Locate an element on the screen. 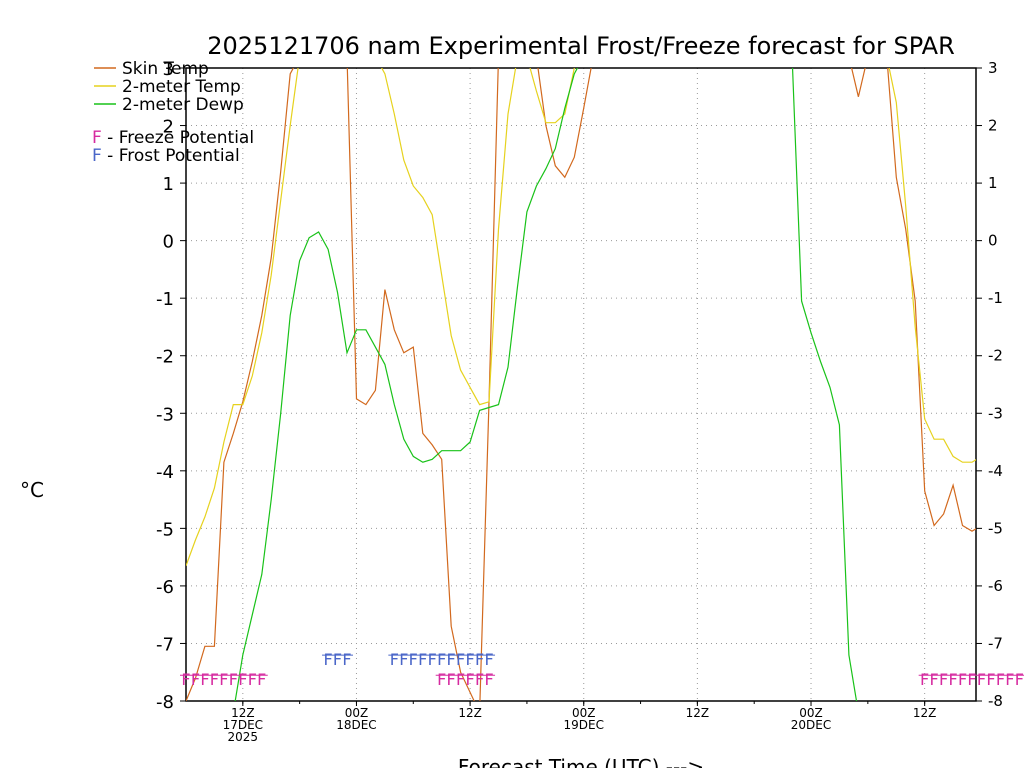 This screenshot has height=773, width=1024. legend-potential-text: - Frost Potential is located at coordinates (171, 156).